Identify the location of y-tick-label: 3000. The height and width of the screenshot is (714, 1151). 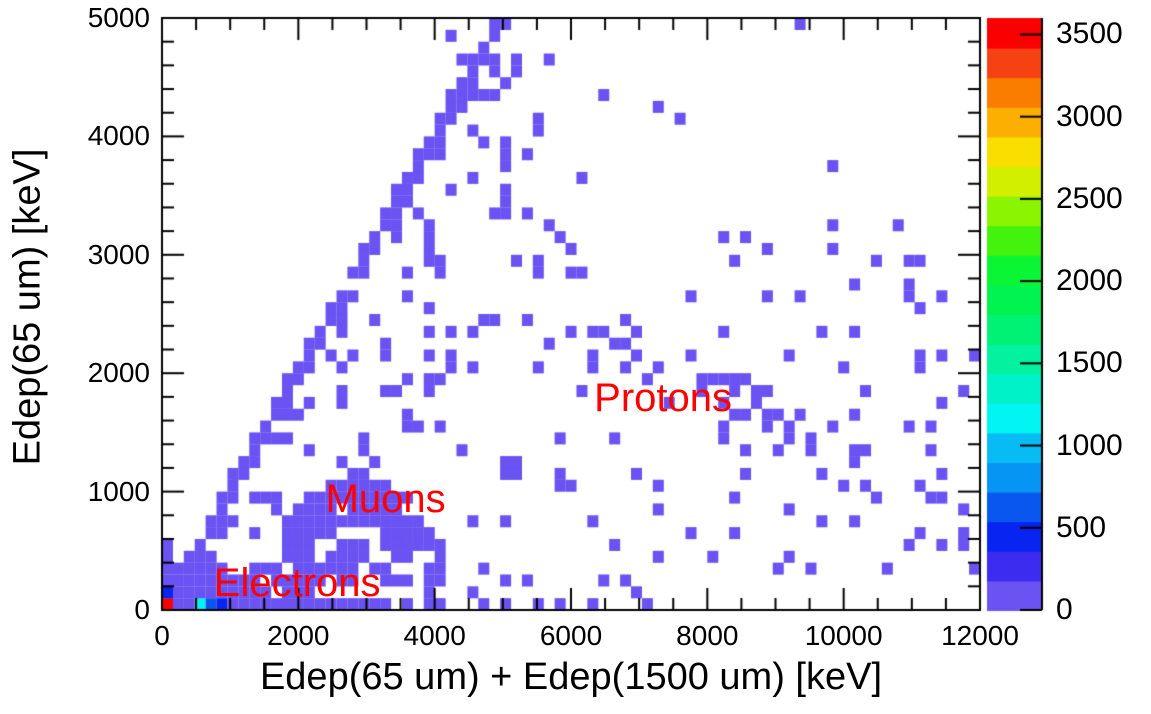
(118, 254).